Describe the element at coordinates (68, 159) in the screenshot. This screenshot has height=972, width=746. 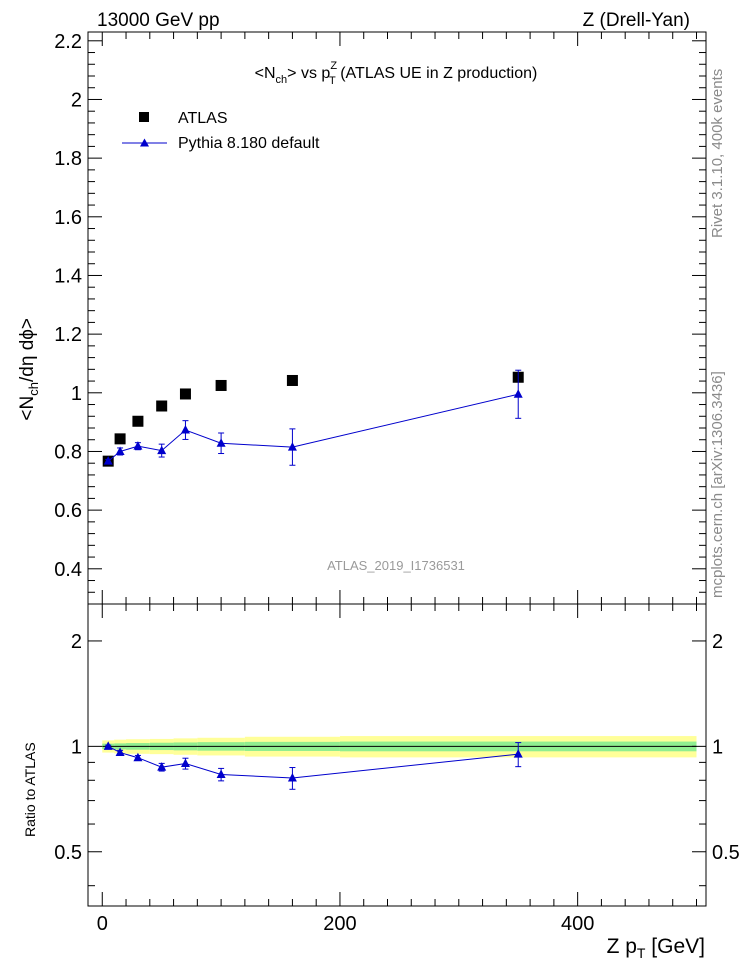
I see `main-y-tick-label: 1.8` at that location.